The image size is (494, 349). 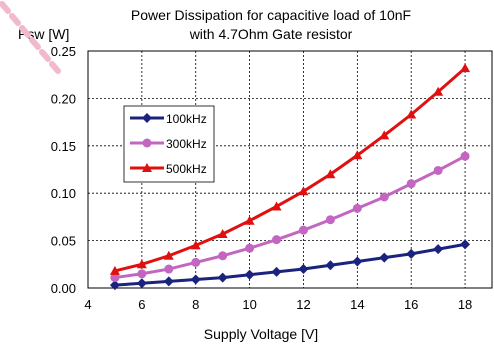 I want to click on x-tick-label: 4, so click(x=87, y=304).